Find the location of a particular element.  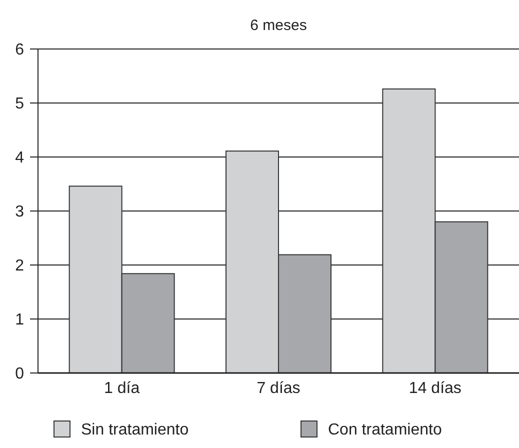

y-tick-label: 2 is located at coordinates (19, 266).